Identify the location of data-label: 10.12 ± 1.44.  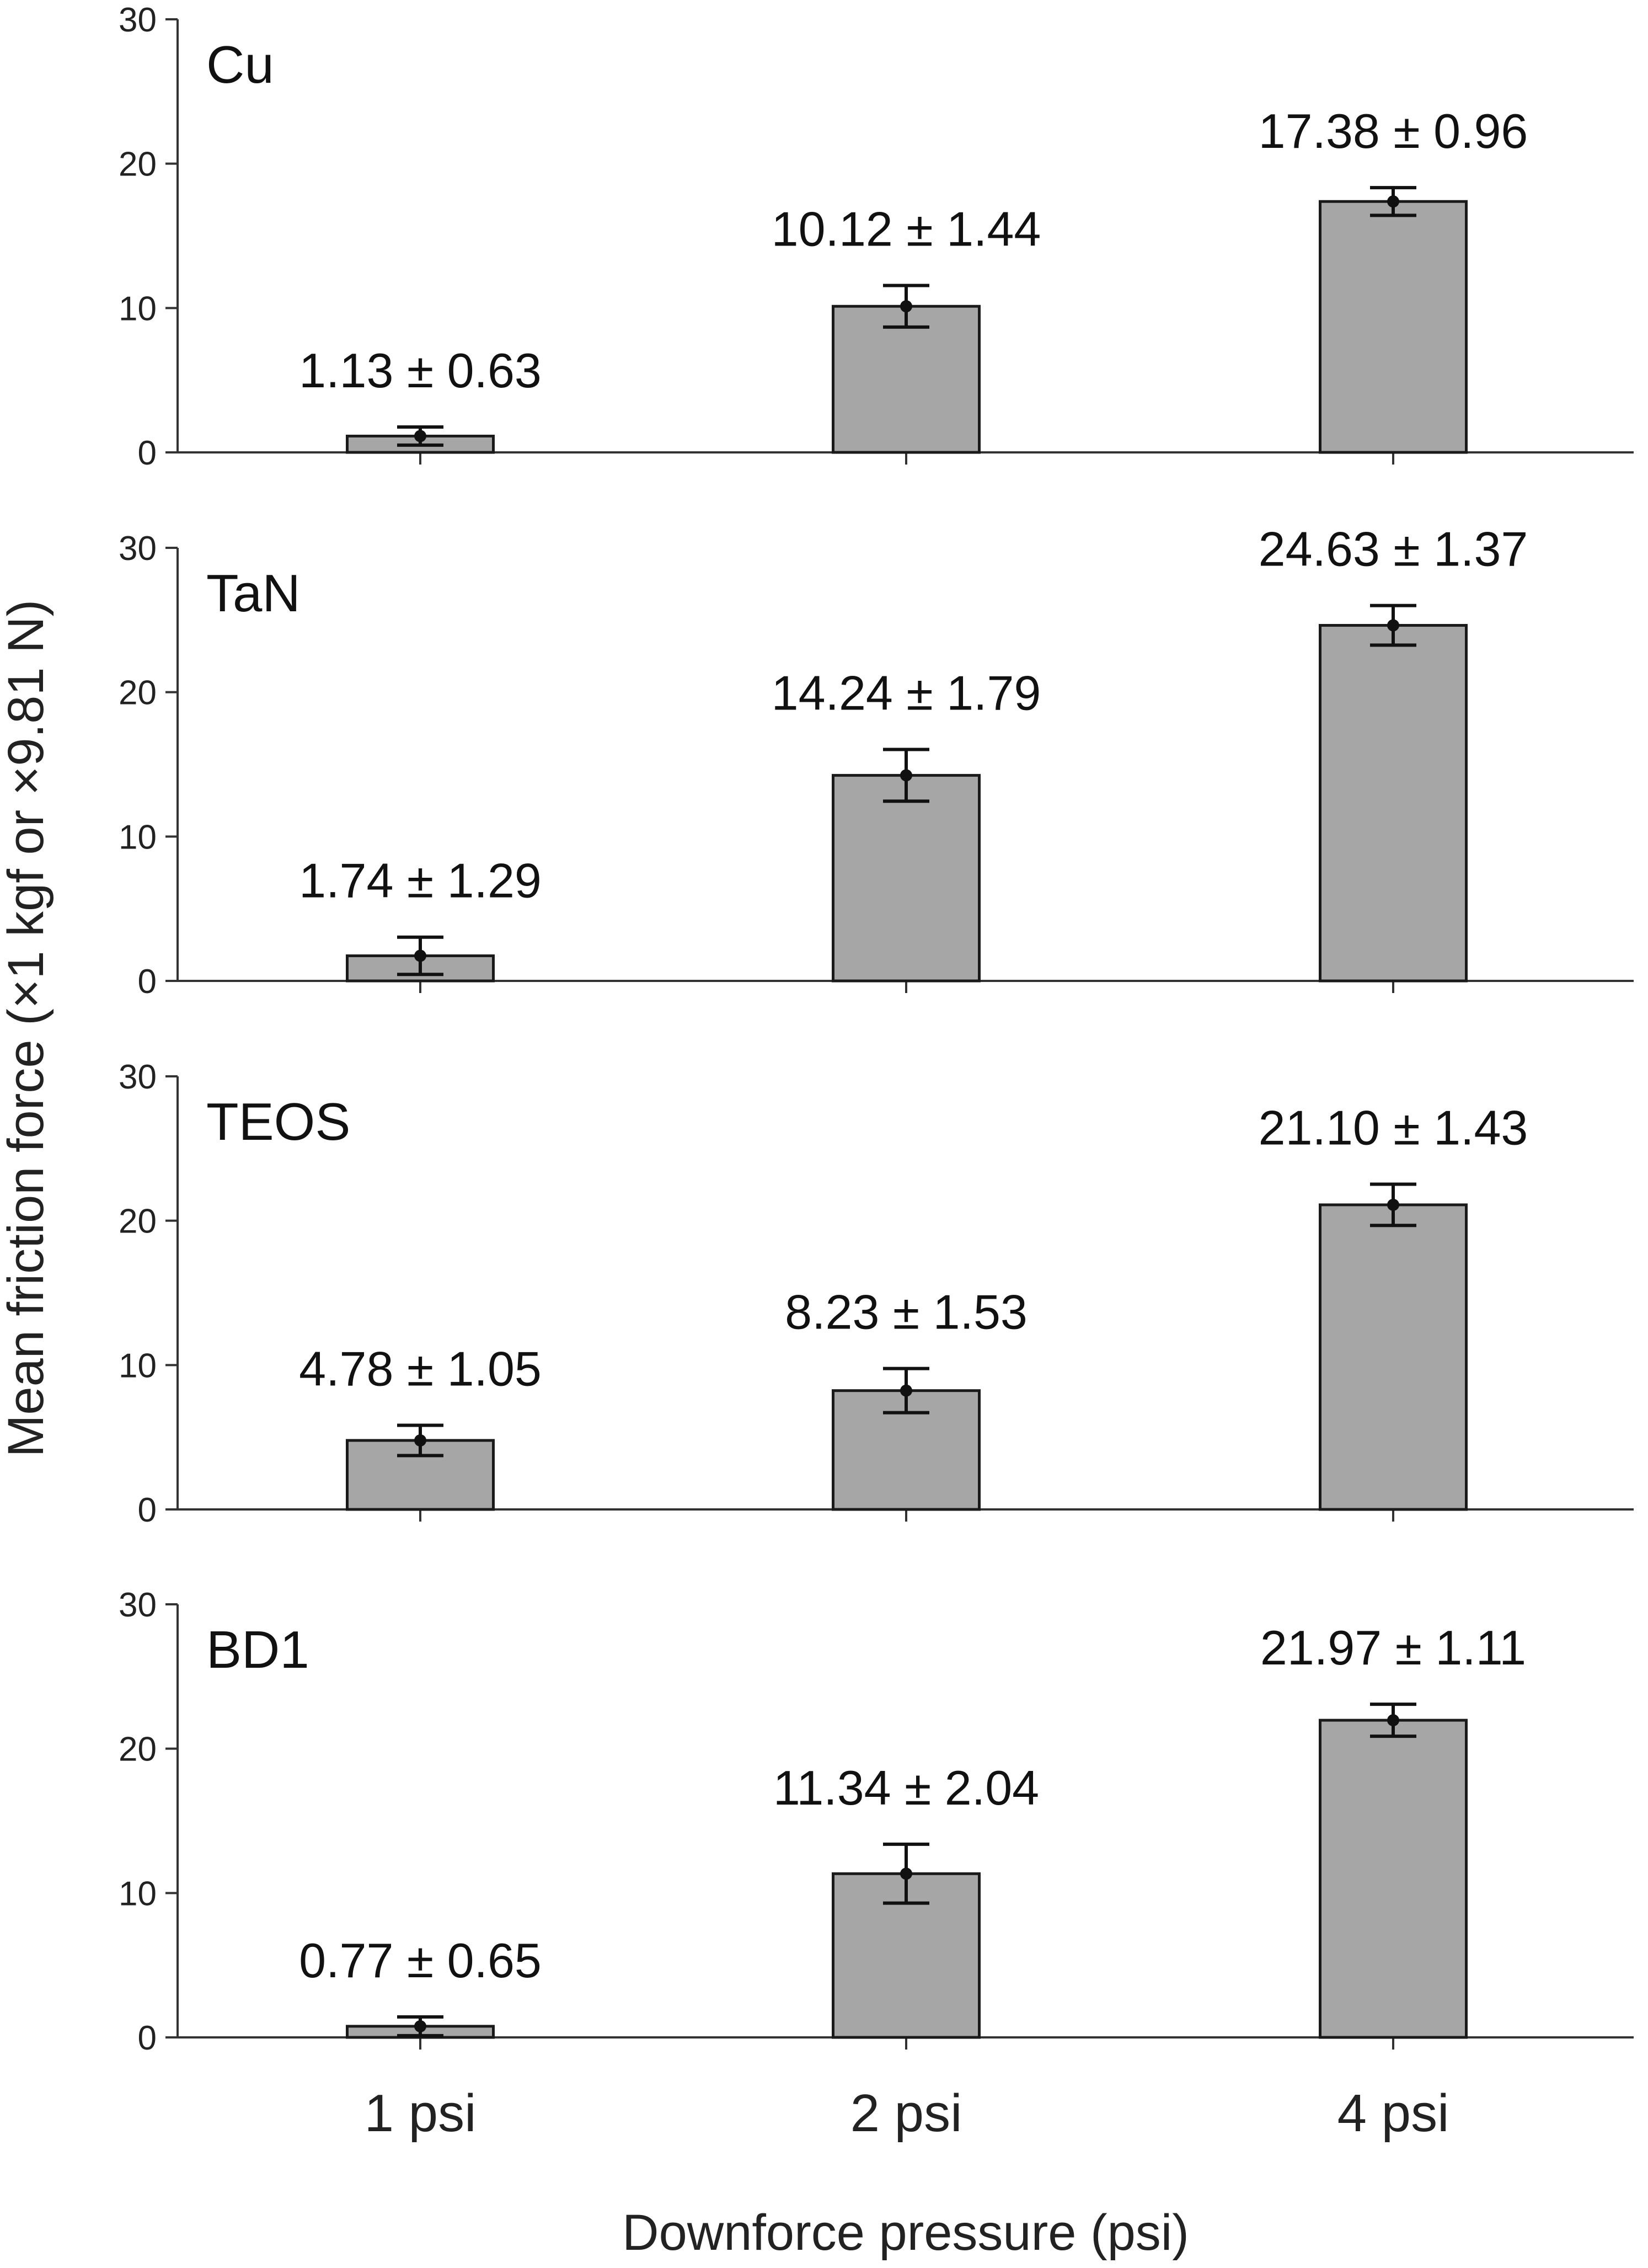
(906, 230).